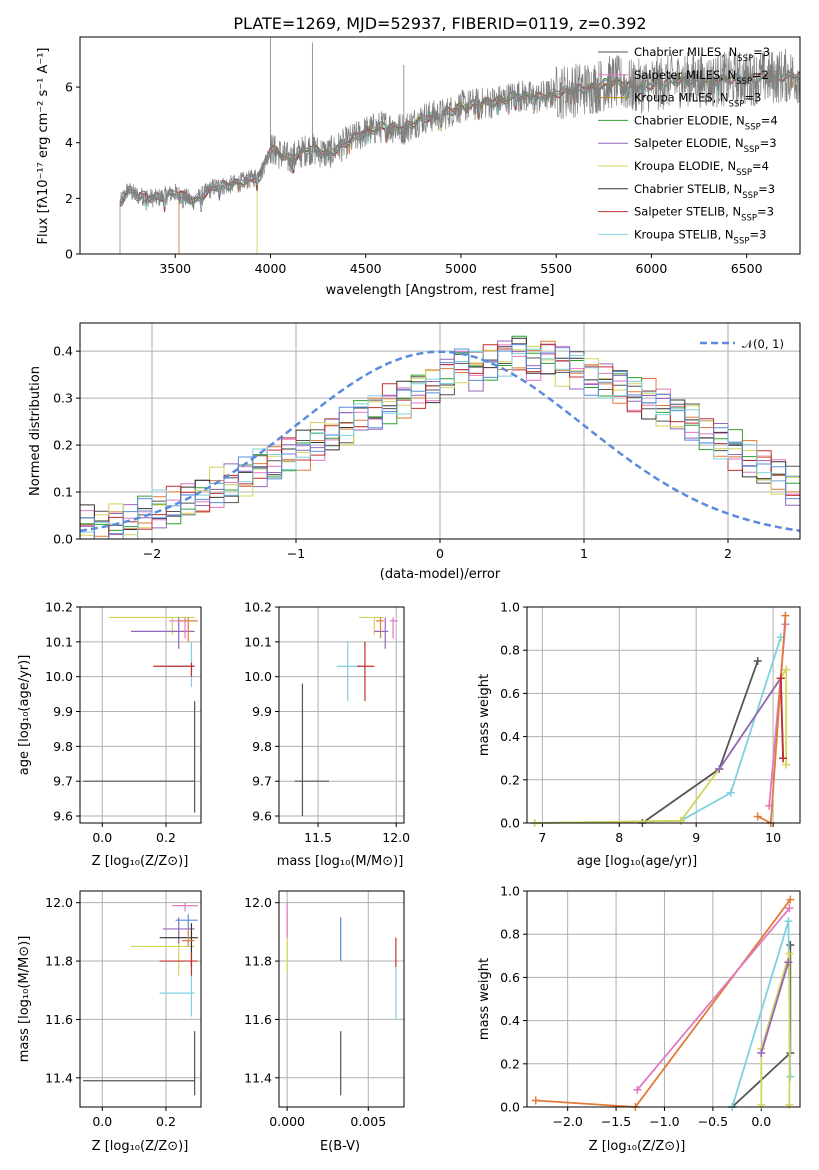 This screenshot has width=819, height=1170. What do you see at coordinates (484, 715) in the screenshot?
I see `weight-vs-age-ylabel: mass weight` at bounding box center [484, 715].